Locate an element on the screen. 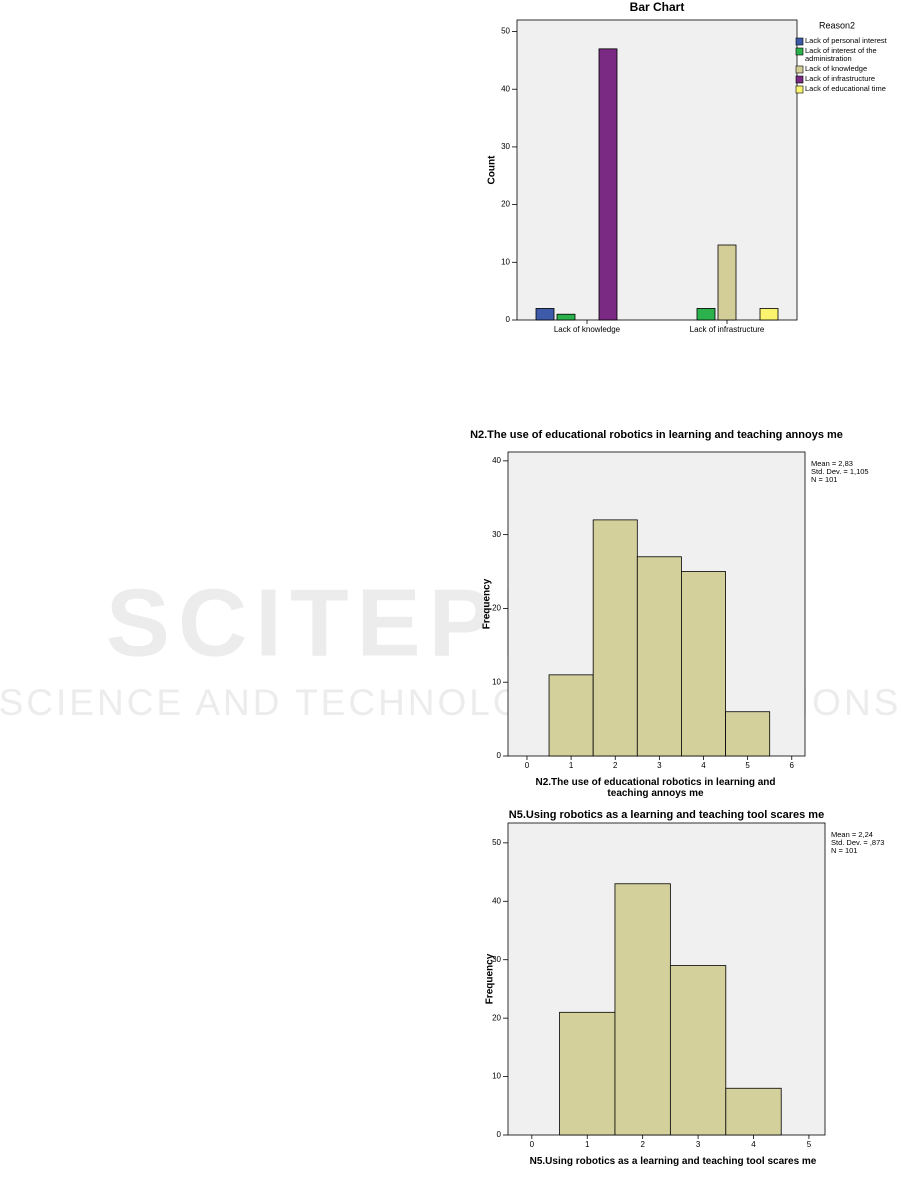  legend-label: Lack of educational time is located at coordinates (845, 88).